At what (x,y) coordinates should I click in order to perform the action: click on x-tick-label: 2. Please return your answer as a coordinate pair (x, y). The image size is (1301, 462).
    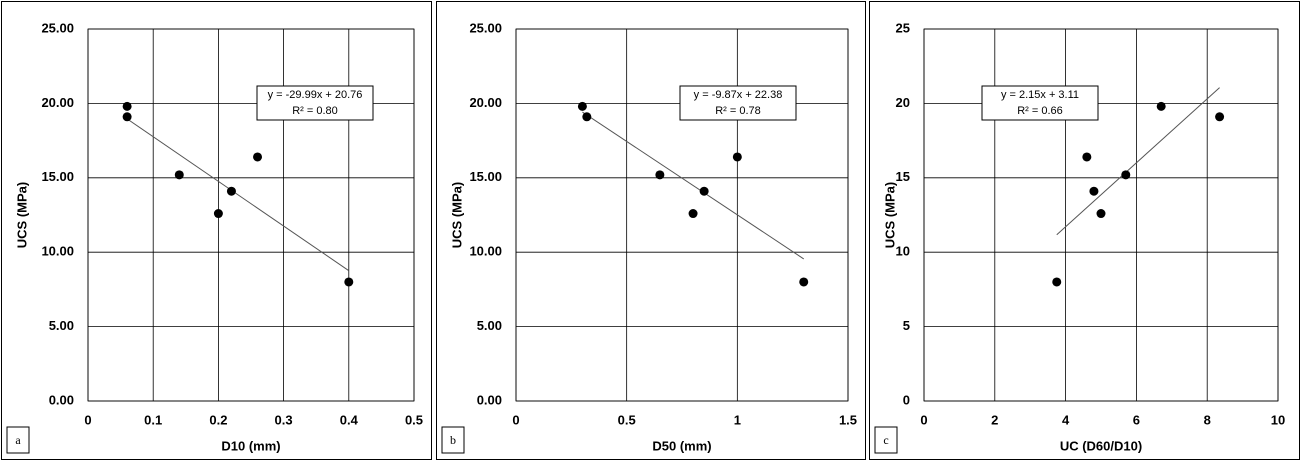
    Looking at the image, I should click on (994, 419).